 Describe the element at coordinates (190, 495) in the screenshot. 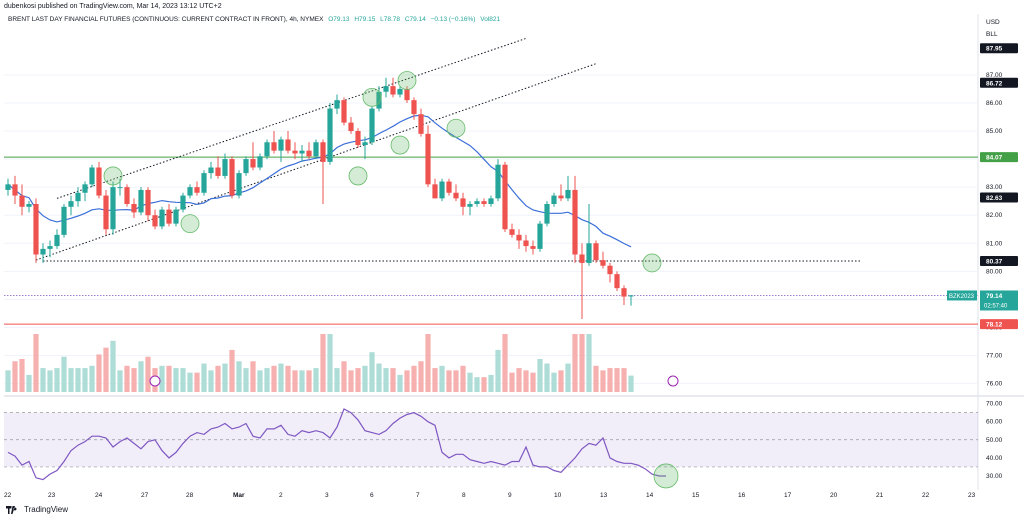

I see `time-tick-label: 28` at that location.